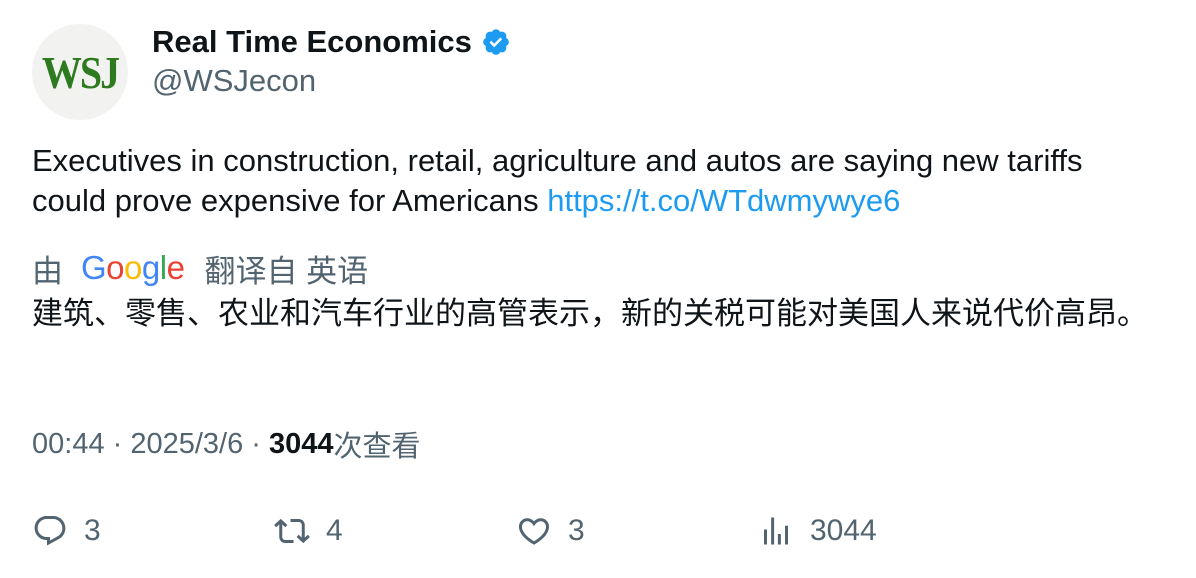 The image size is (1196, 578). I want to click on avatar: WSJ, so click(80, 72).